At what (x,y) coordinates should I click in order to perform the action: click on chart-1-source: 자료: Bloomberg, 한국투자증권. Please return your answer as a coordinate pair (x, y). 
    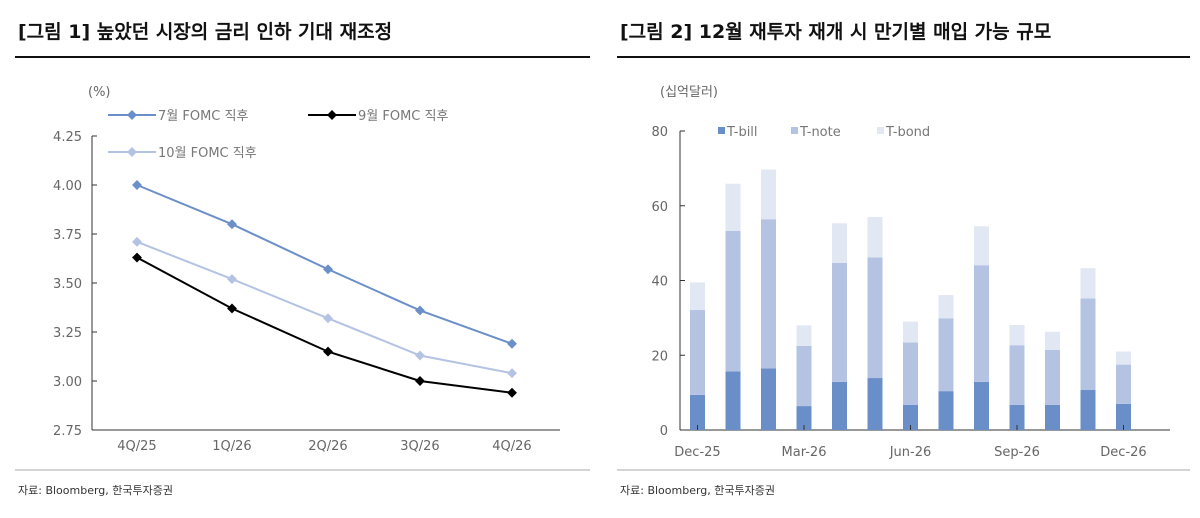
    Looking at the image, I should click on (95, 490).